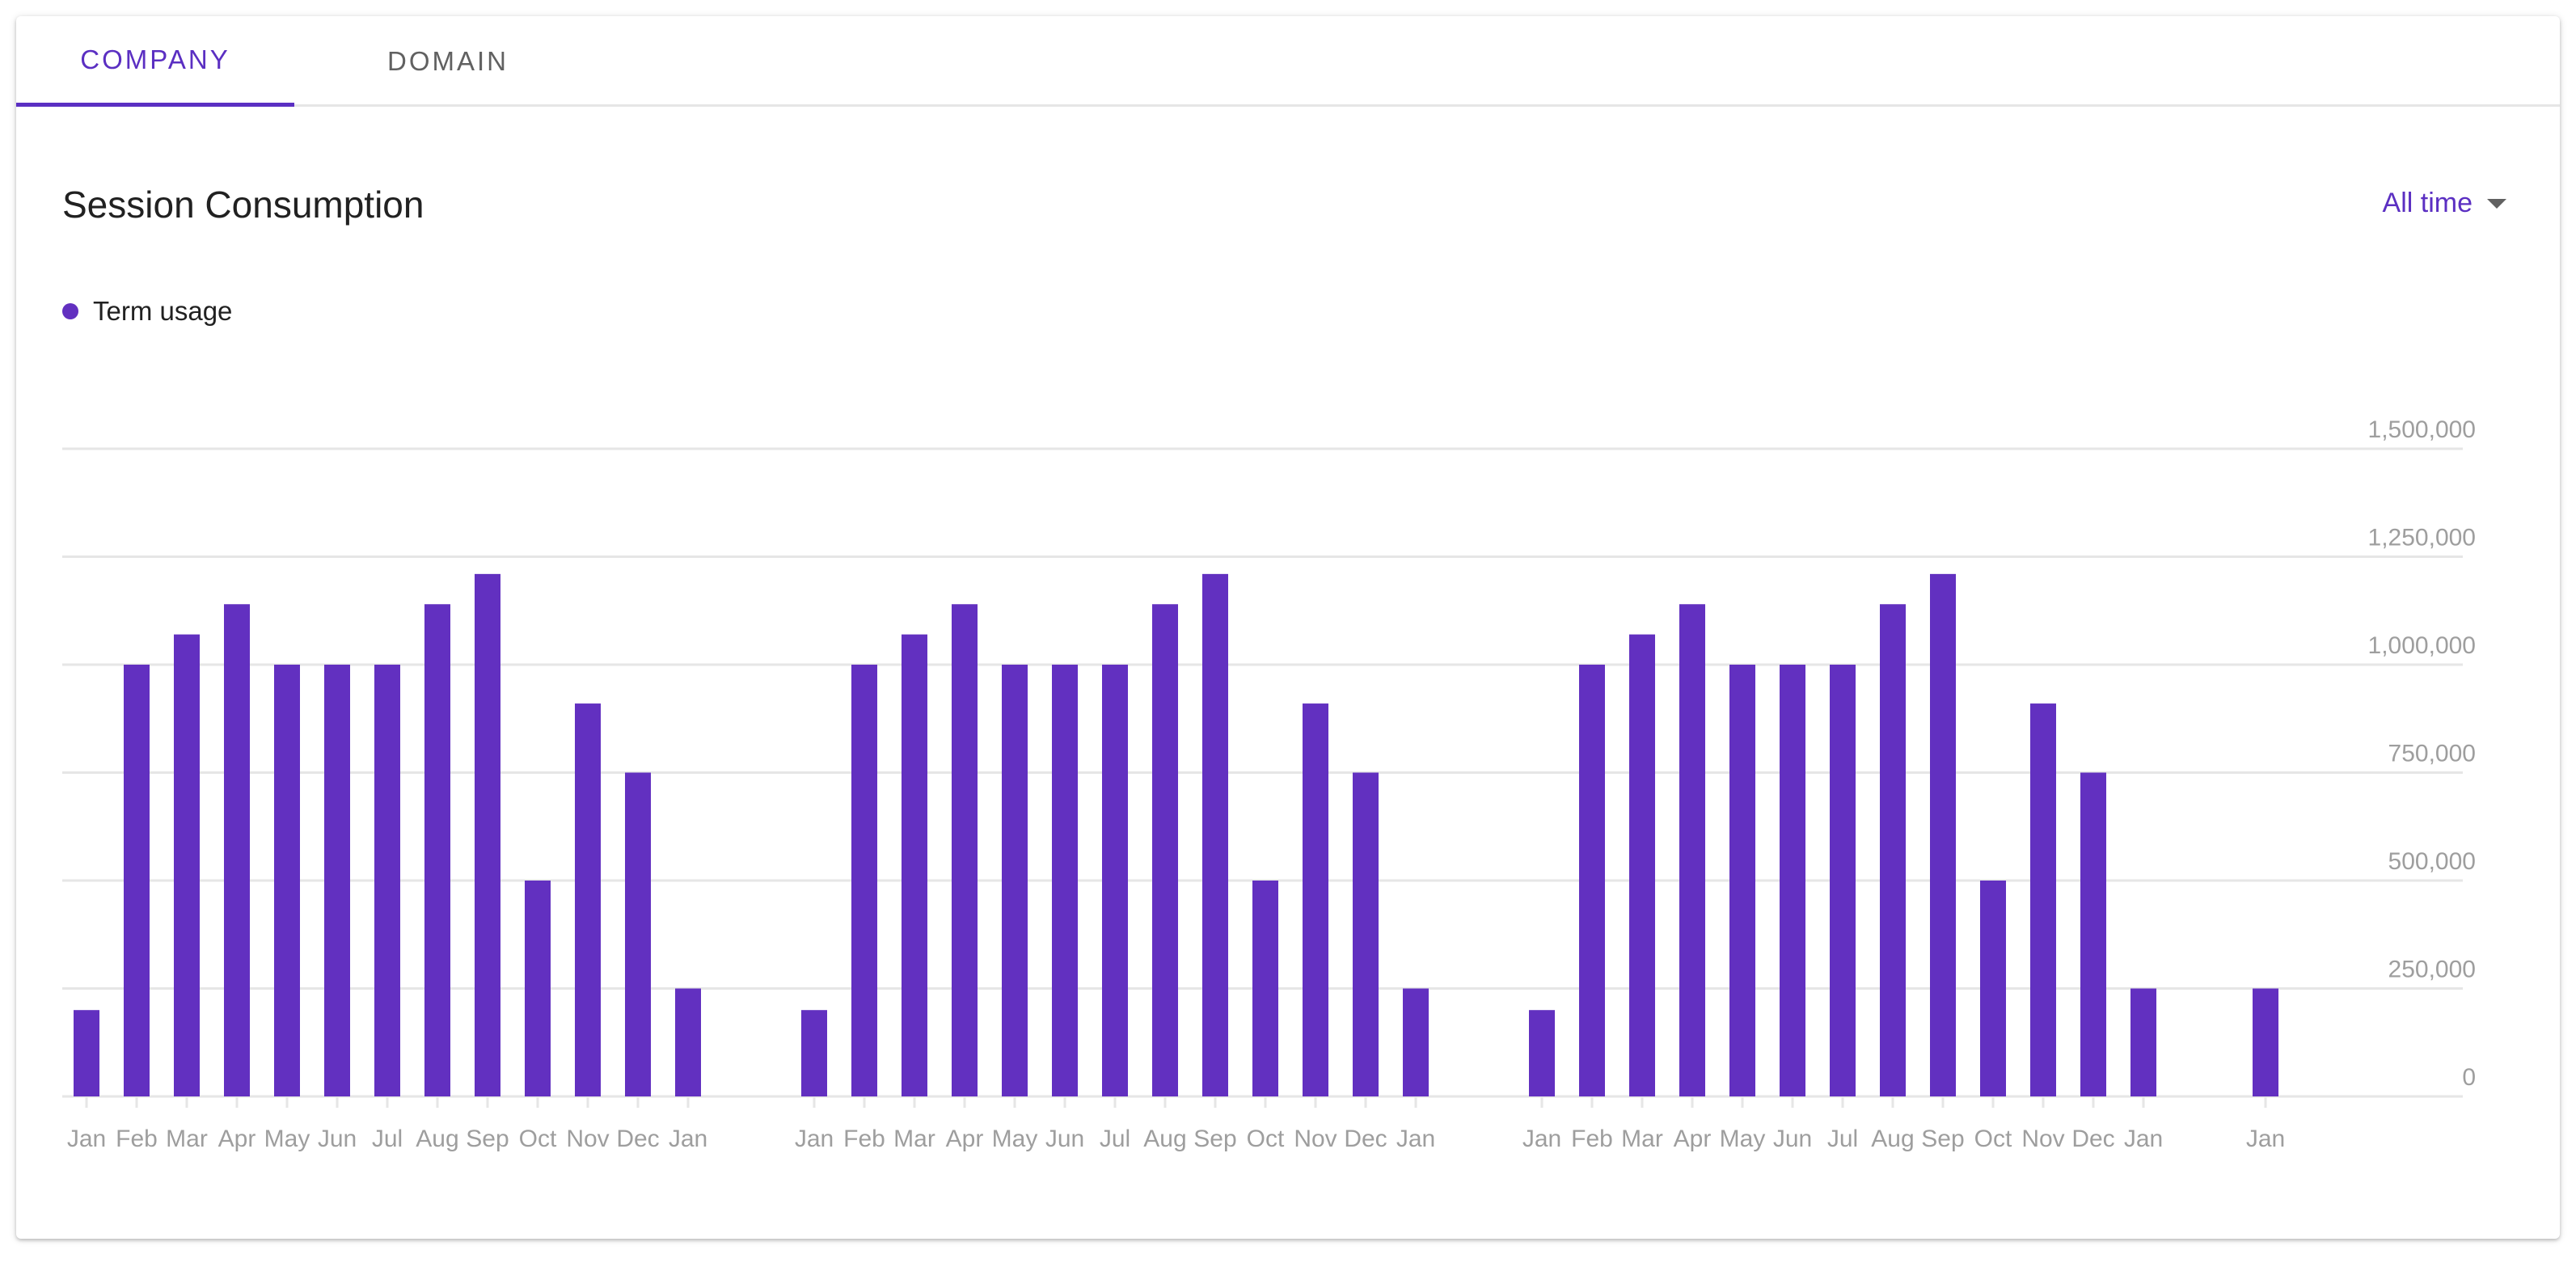  What do you see at coordinates (243, 205) in the screenshot?
I see `chart-title: Session Consumption` at bounding box center [243, 205].